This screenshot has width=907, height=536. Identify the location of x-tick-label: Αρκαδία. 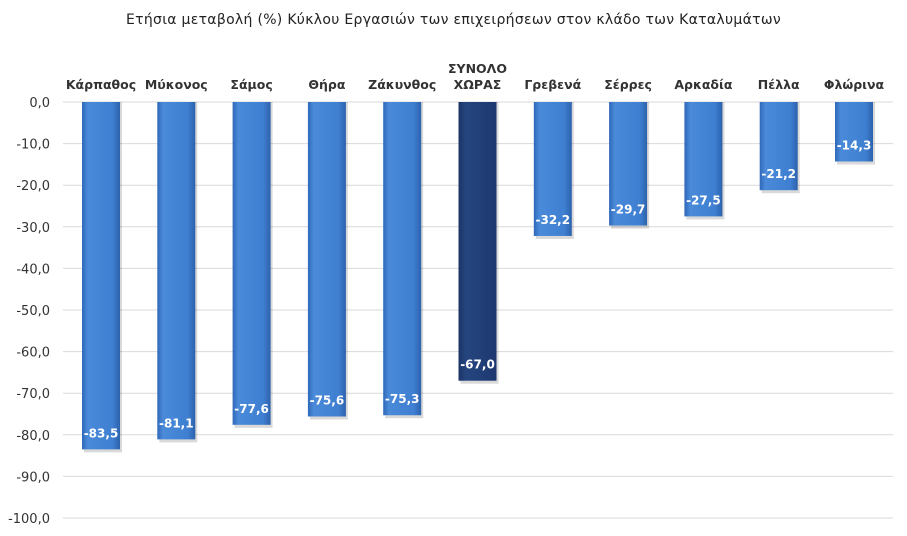
(703, 84).